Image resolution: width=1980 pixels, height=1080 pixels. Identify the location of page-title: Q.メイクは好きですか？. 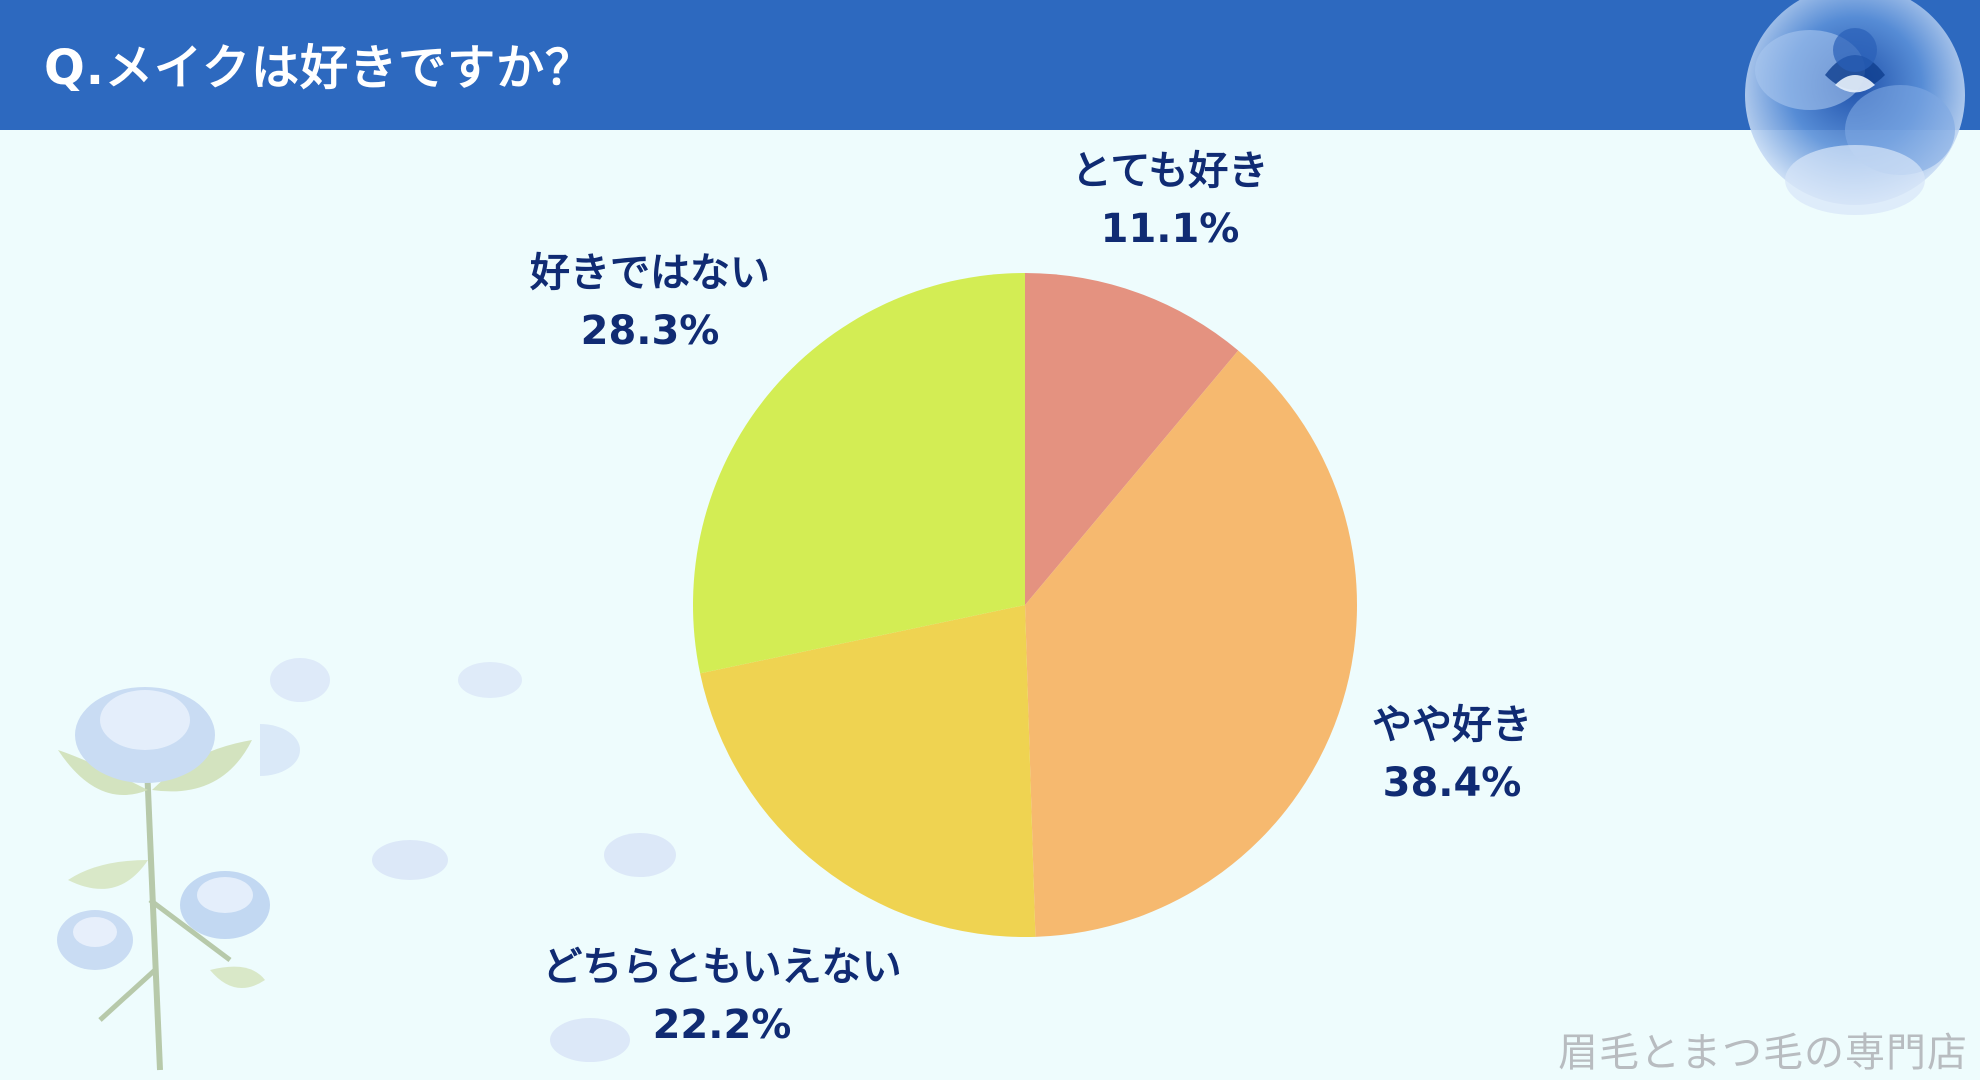
(319, 68).